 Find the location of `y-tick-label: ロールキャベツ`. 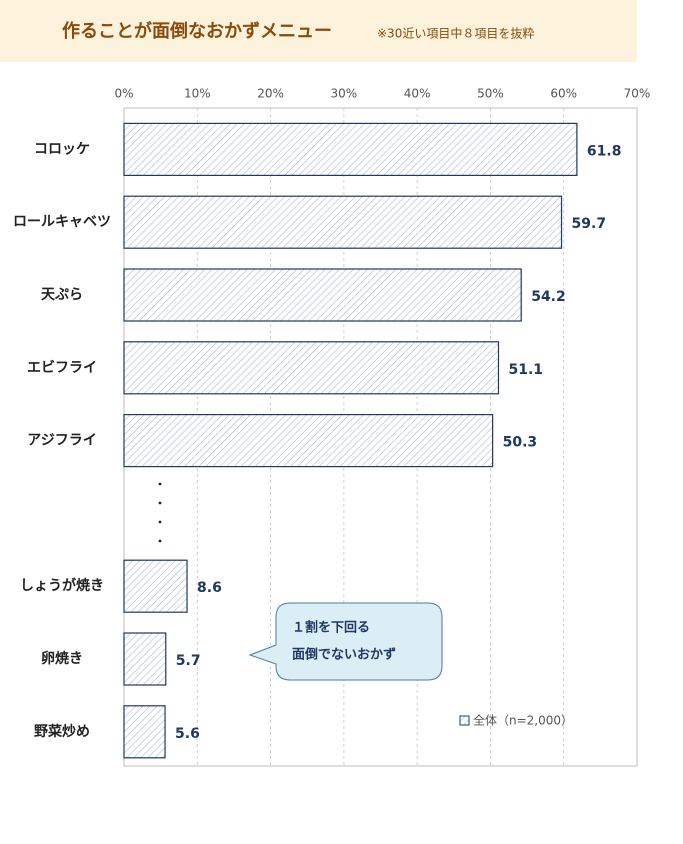

y-tick-label: ロールキャベツ is located at coordinates (62, 222).